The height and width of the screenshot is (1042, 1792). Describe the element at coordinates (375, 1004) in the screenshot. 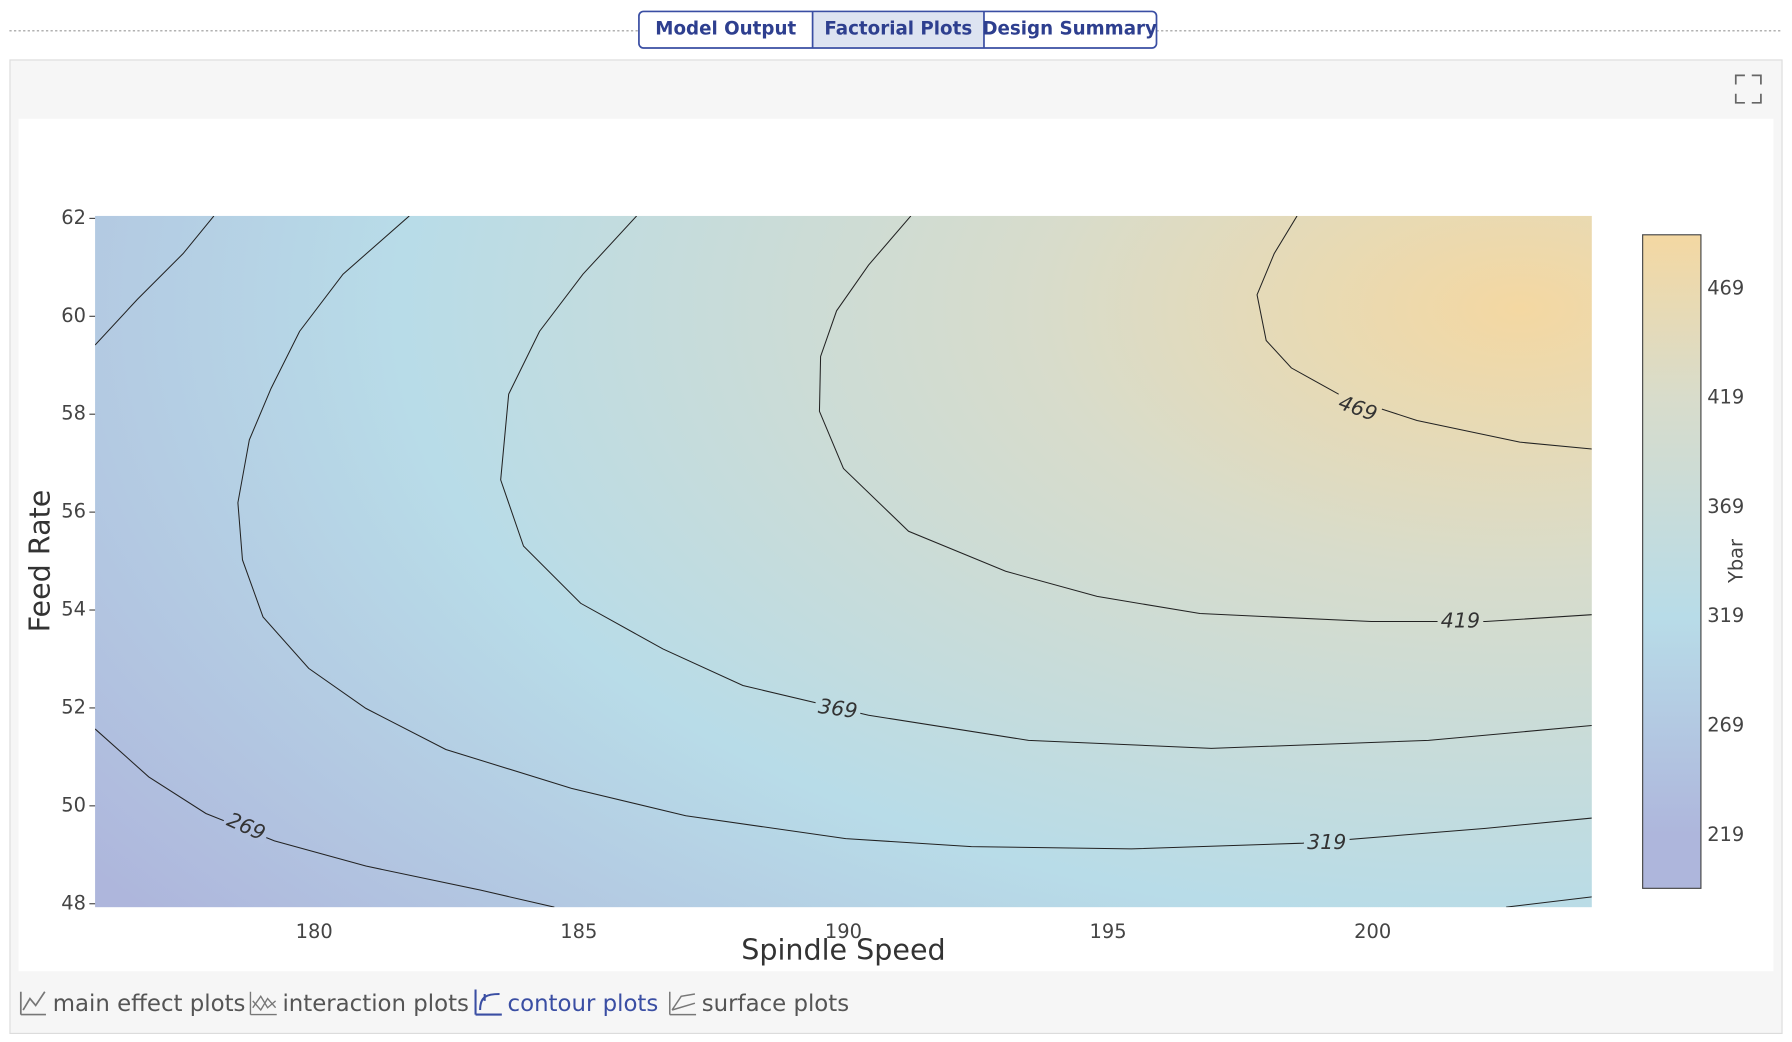

I see `plot-tab: interaction plots` at that location.